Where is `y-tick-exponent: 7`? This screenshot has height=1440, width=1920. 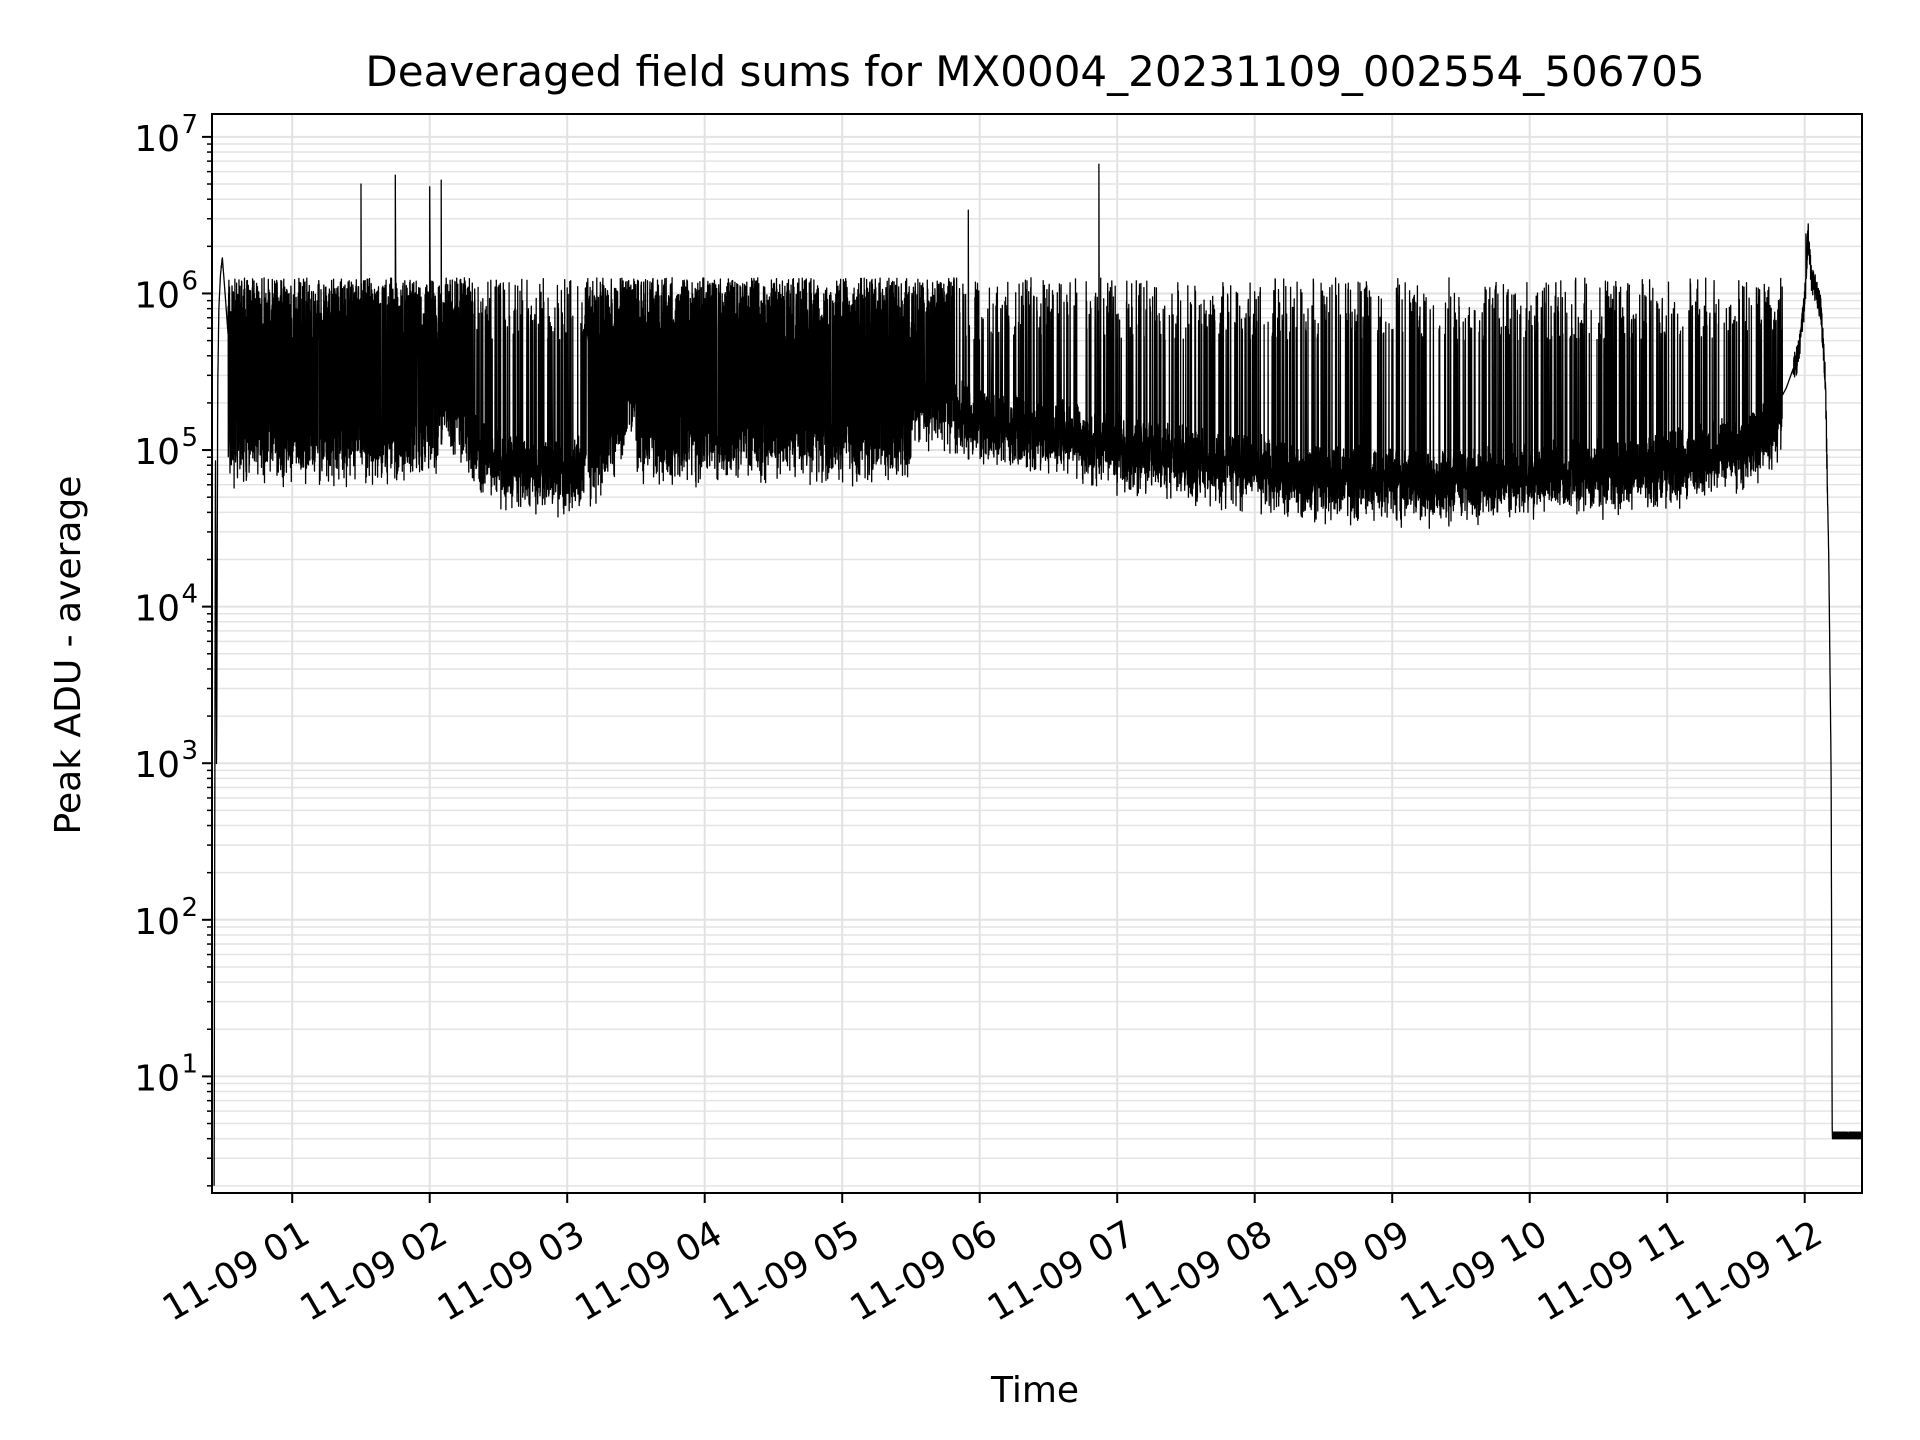 y-tick-exponent: 7 is located at coordinates (189, 125).